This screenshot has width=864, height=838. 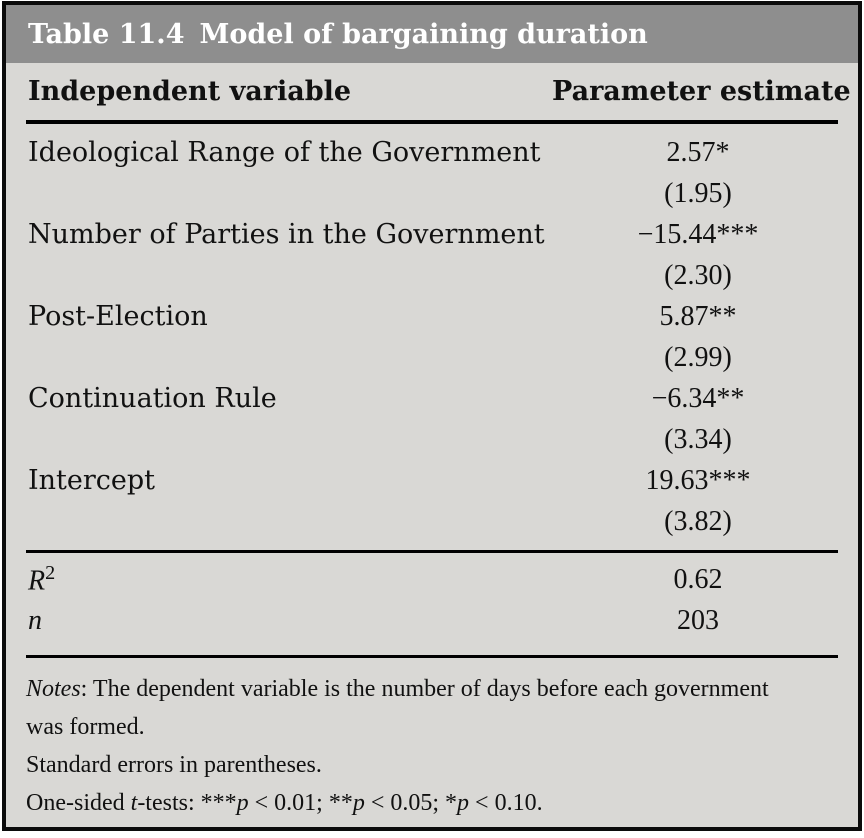 What do you see at coordinates (438, 91) in the screenshot?
I see `column-header-row: Independent variable Parameter estimate` at bounding box center [438, 91].